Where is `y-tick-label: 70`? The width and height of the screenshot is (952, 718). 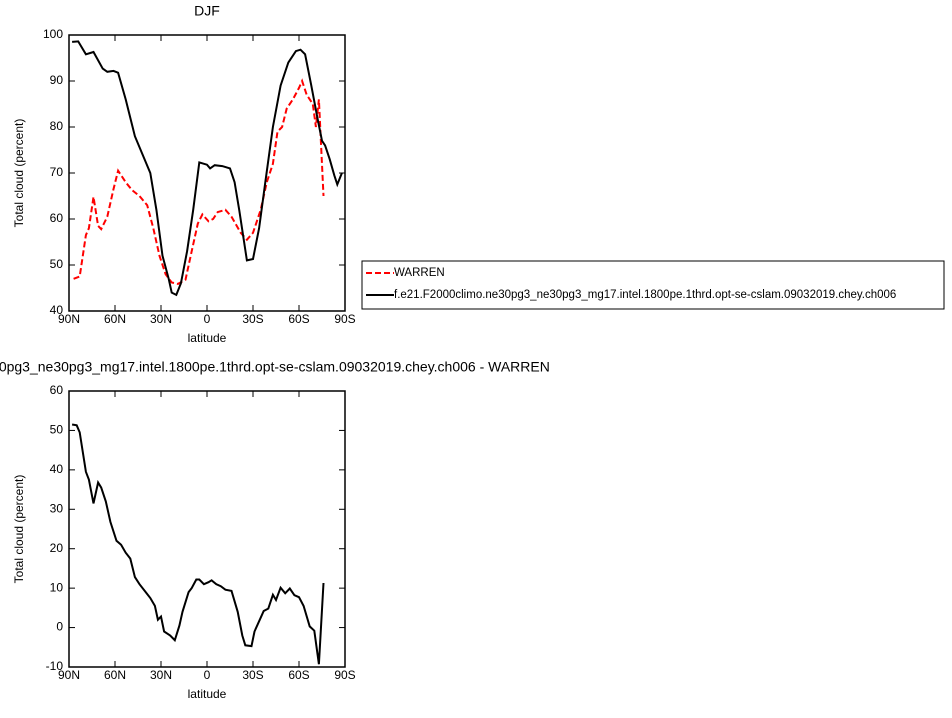
y-tick-label: 70 is located at coordinates (57, 172).